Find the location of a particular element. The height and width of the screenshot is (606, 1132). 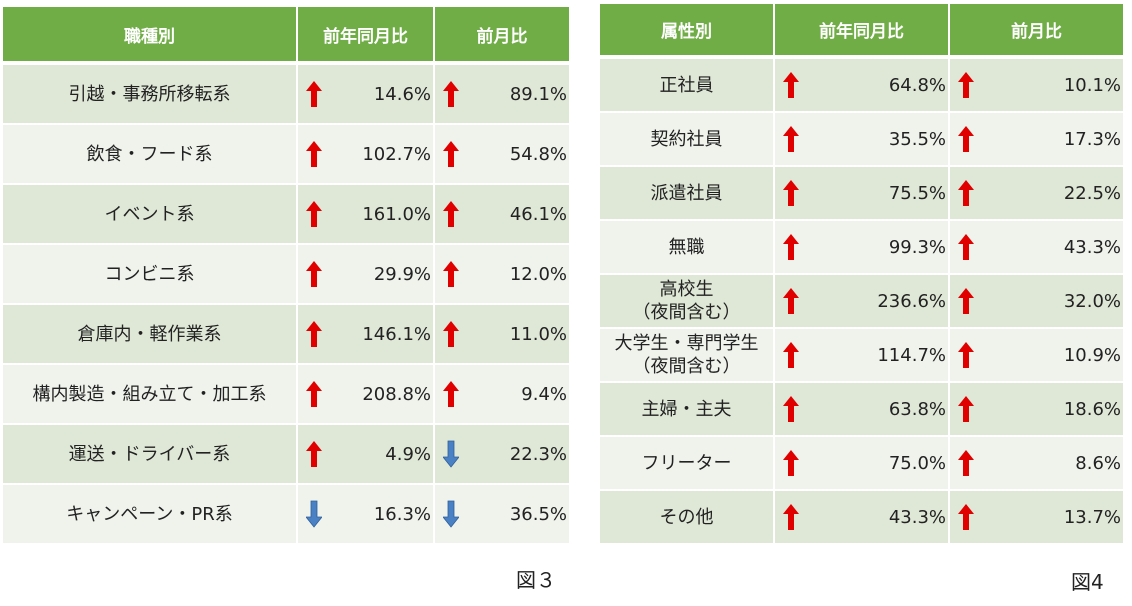

mom-value: 43.3% is located at coordinates (1092, 247).